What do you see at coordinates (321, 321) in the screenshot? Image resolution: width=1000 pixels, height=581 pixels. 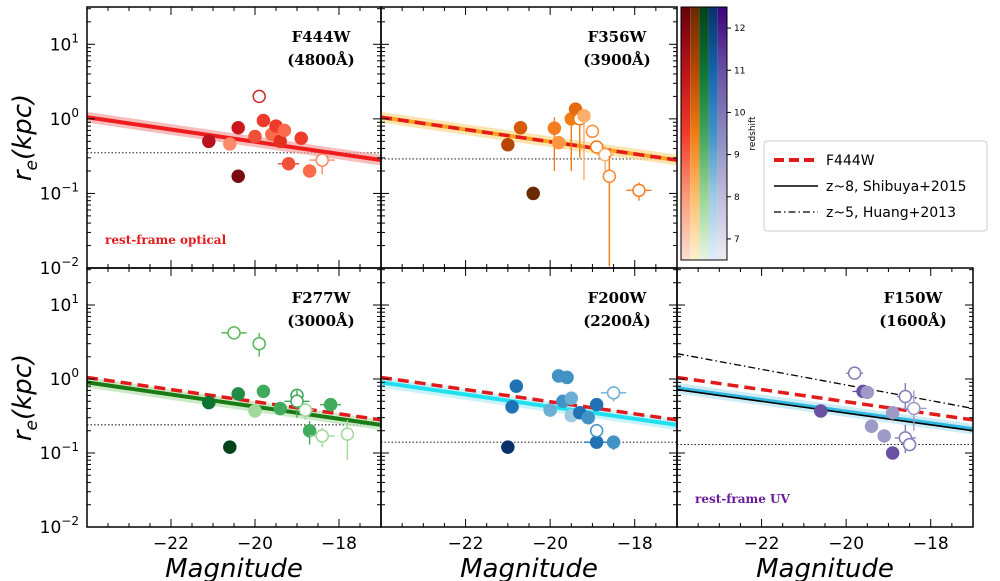 I see `wavelength-label: (3000Å)` at bounding box center [321, 321].